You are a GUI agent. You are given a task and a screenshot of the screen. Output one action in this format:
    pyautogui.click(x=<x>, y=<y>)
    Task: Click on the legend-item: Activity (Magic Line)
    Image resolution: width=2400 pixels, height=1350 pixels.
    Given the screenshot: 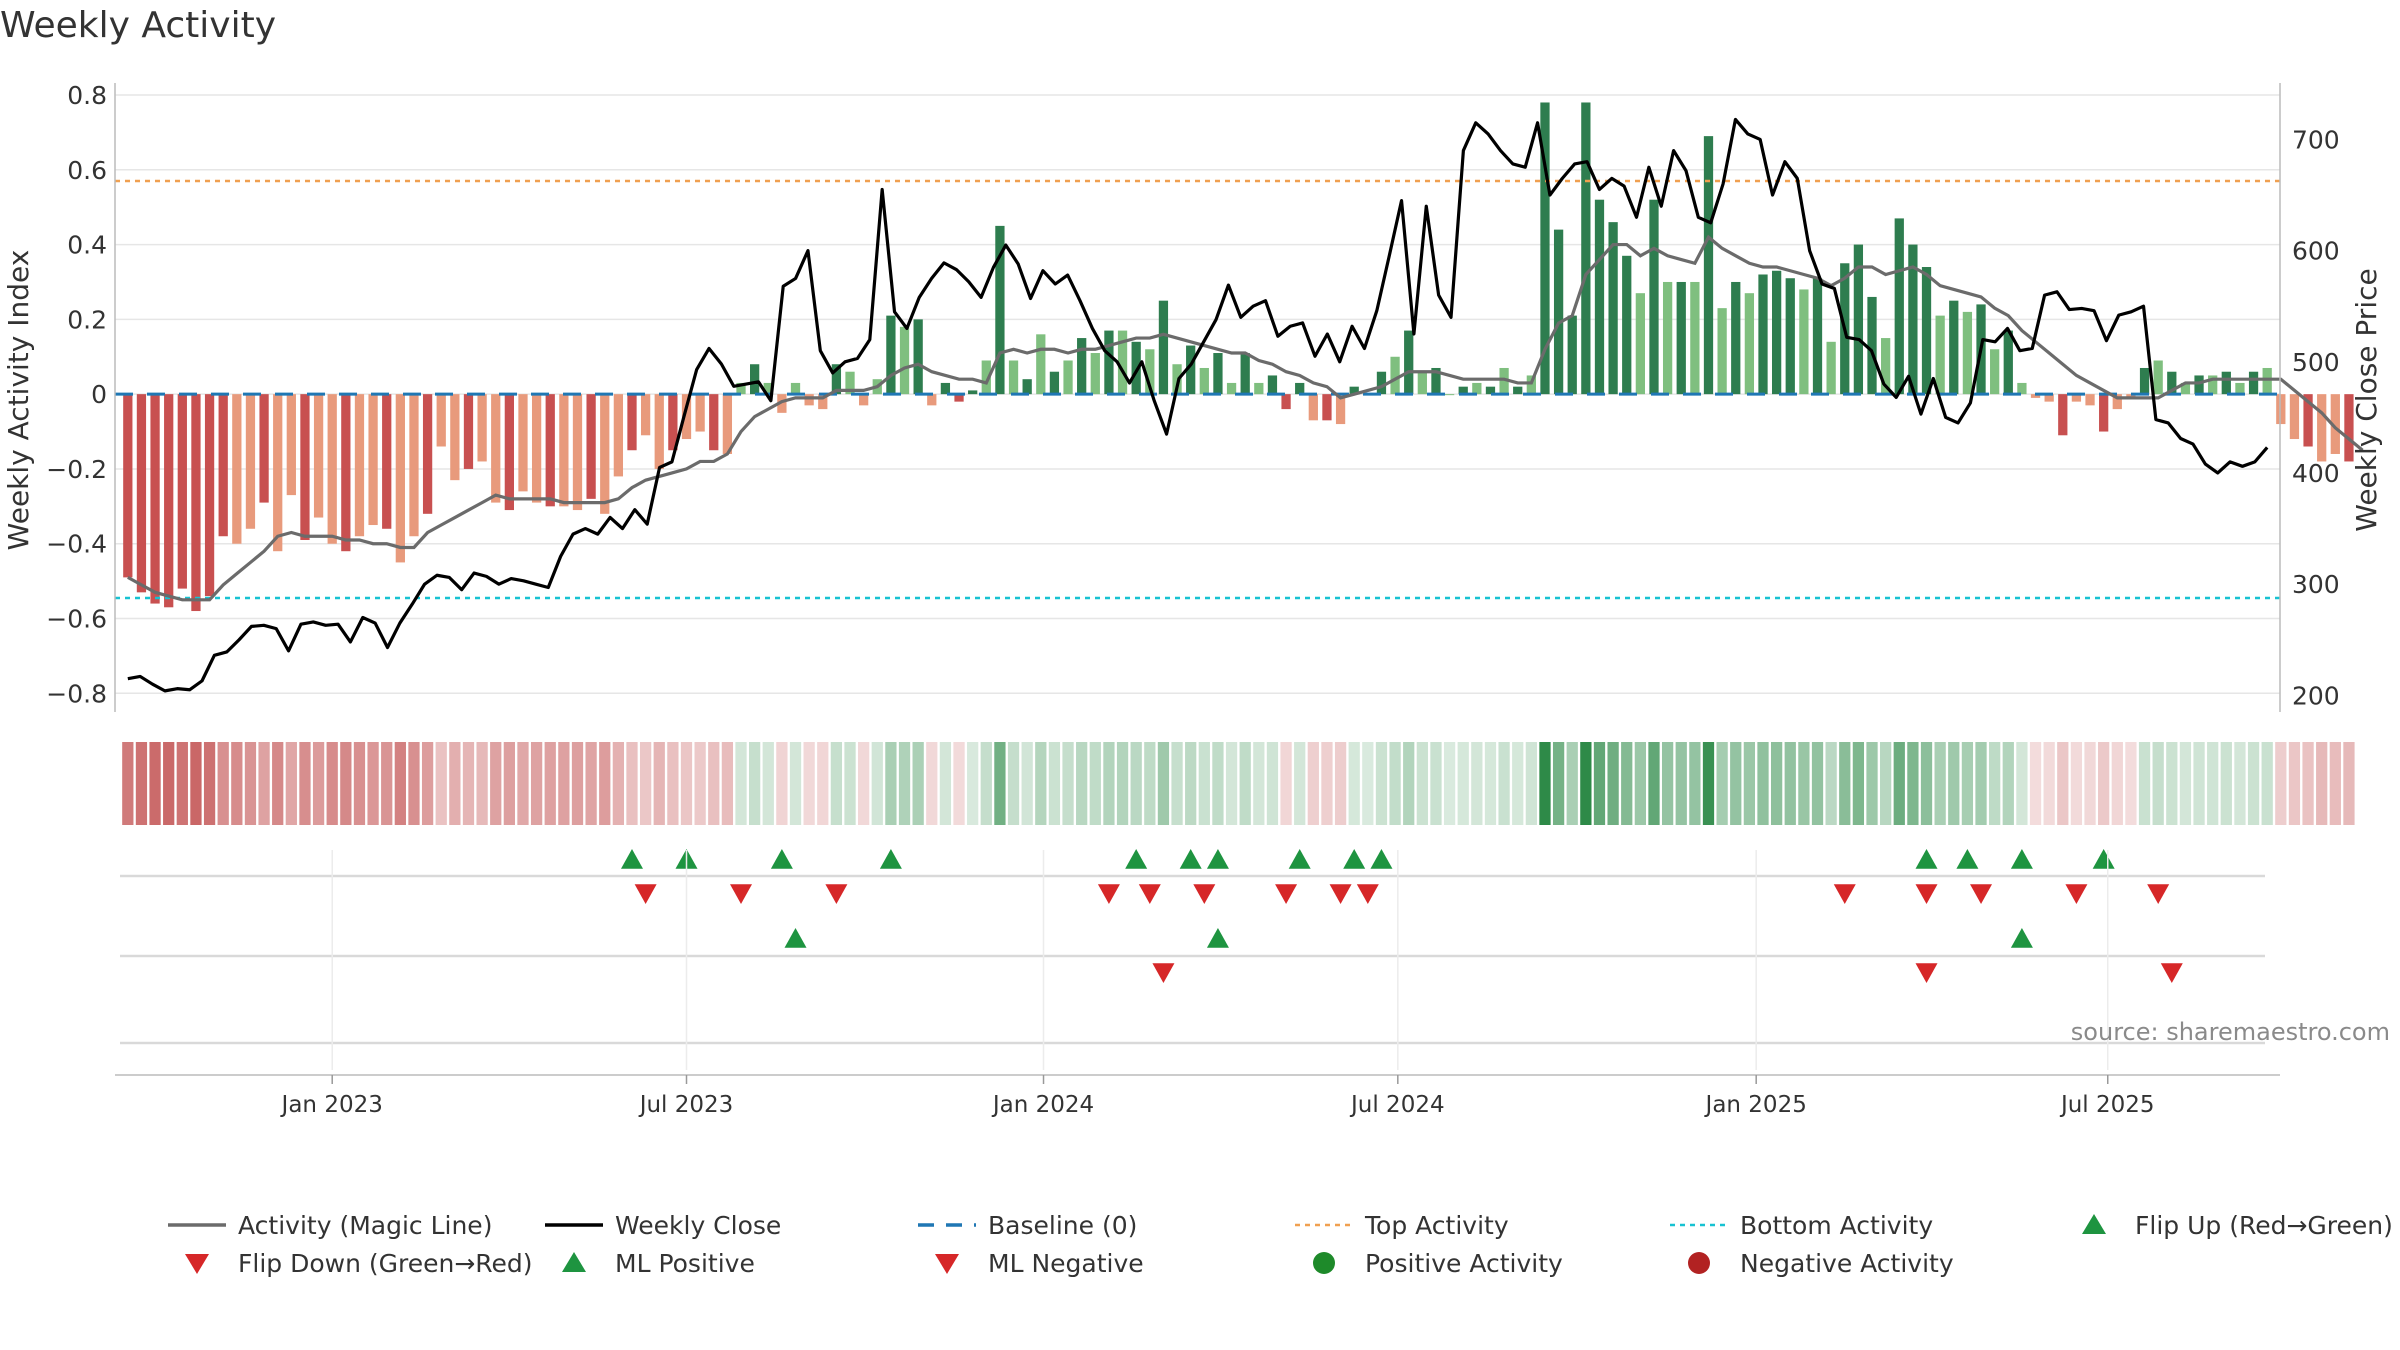 What is the action you would take?
    pyautogui.click(x=330, y=1225)
    